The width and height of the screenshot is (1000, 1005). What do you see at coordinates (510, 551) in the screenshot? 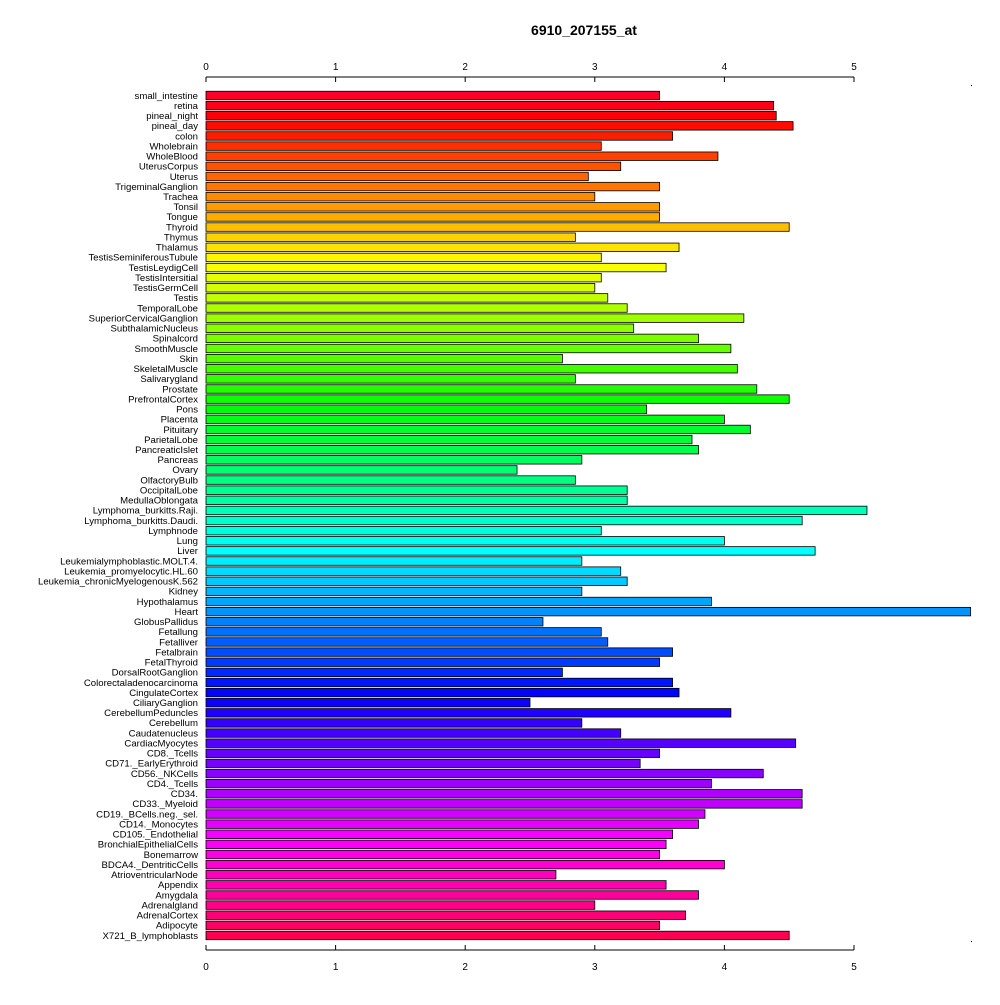
I see `bar-Liver` at bounding box center [510, 551].